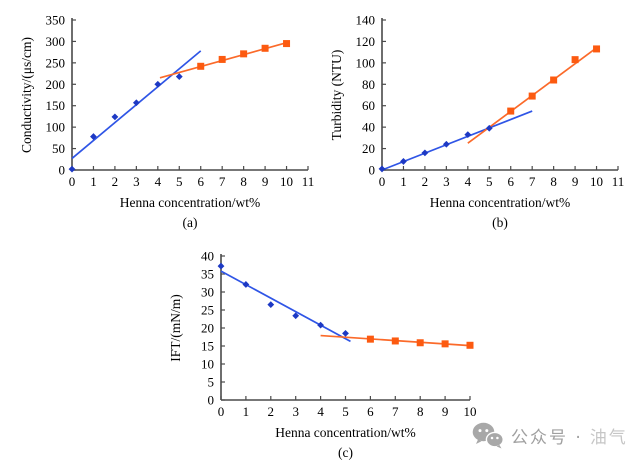 The width and height of the screenshot is (641, 465). I want to click on y-tick-label: 250, so click(56, 62).